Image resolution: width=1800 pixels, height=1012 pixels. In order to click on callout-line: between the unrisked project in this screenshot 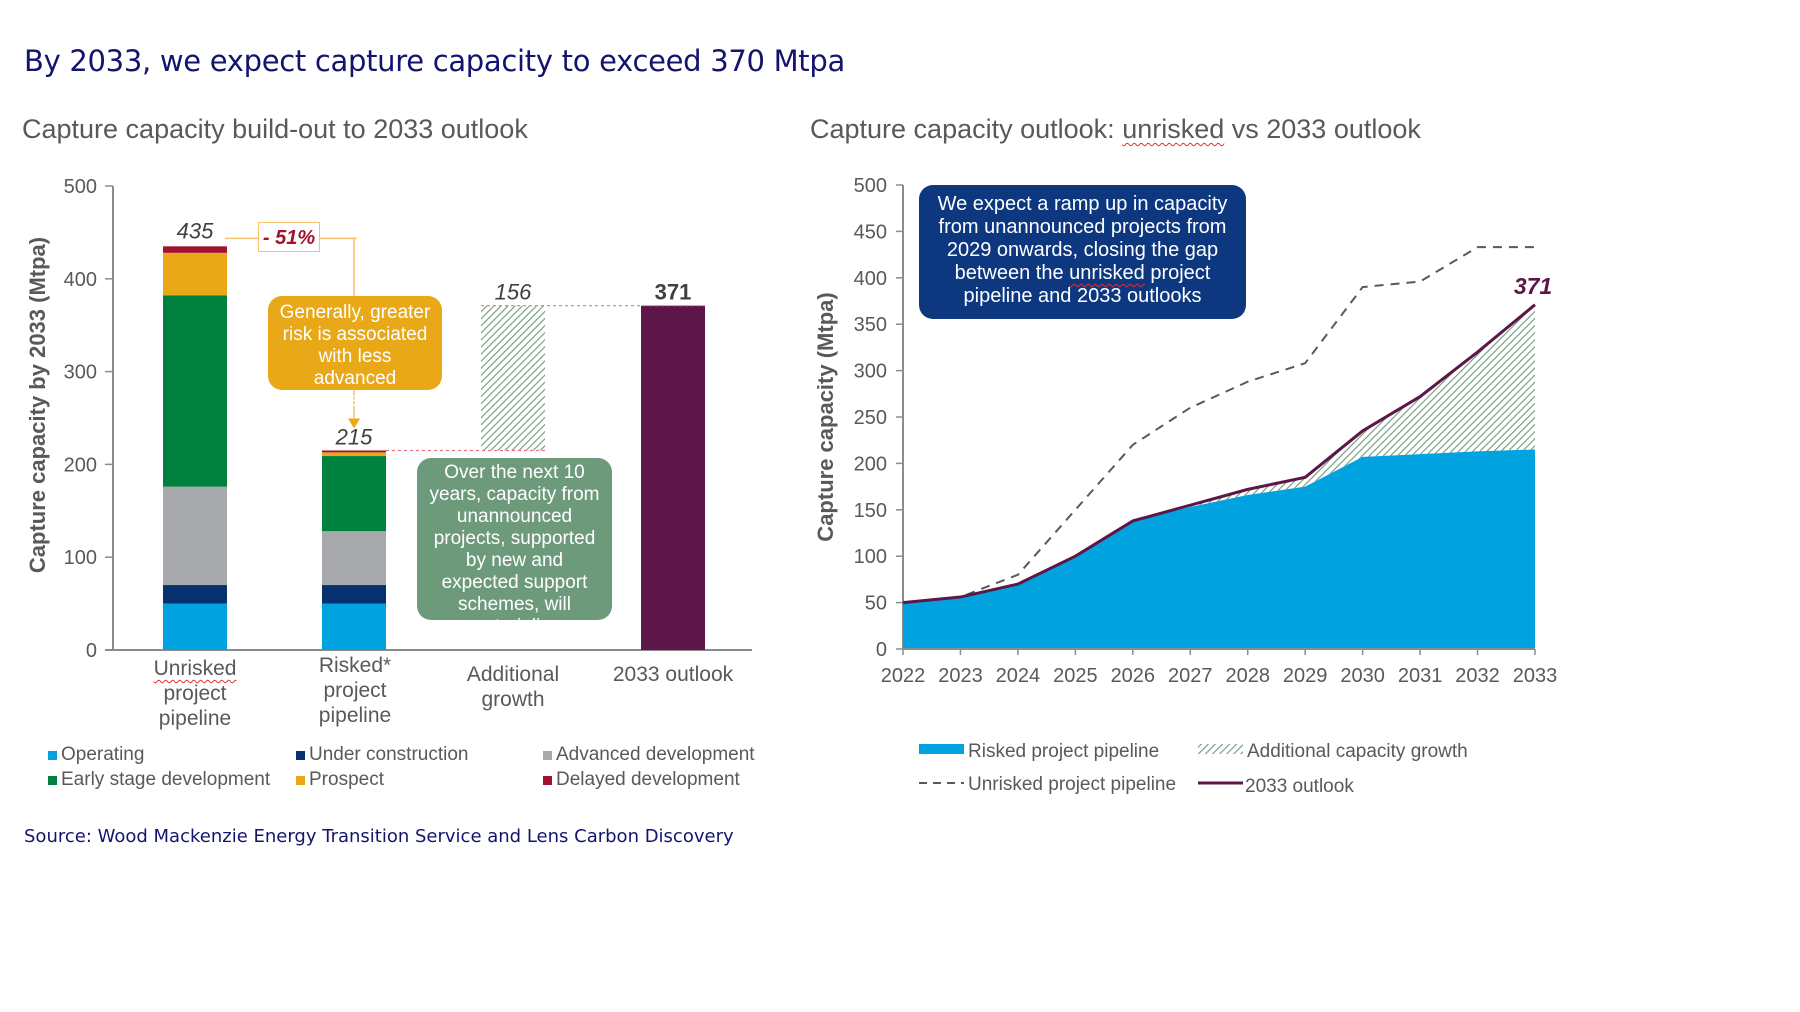, I will do `click(1082, 273)`.